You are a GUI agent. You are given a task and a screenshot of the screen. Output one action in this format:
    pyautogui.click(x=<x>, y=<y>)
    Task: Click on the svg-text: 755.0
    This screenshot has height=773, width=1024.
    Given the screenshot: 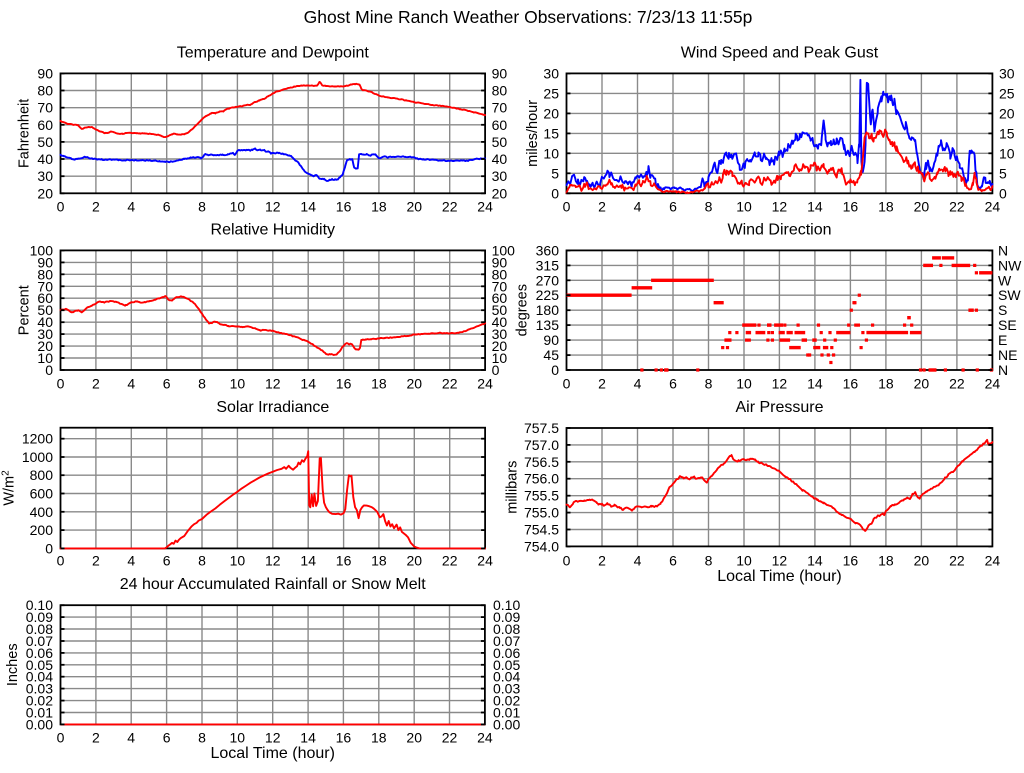 What is the action you would take?
    pyautogui.click(x=541, y=513)
    